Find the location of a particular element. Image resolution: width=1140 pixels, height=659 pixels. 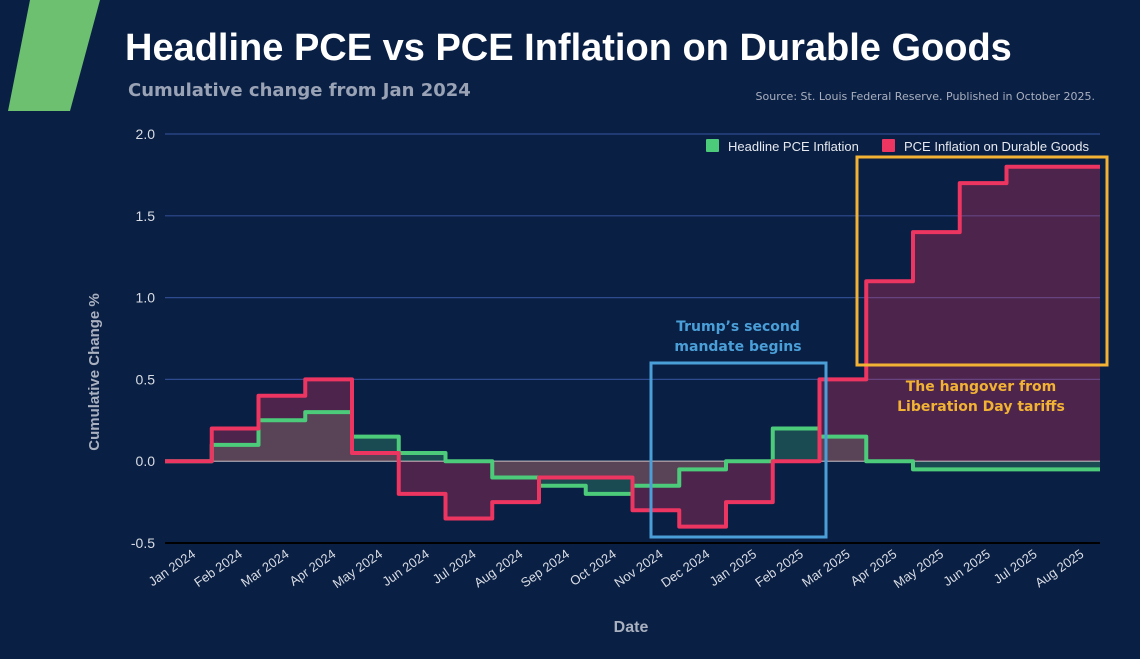

legend-label: Headline PCE Inflation is located at coordinates (793, 146).